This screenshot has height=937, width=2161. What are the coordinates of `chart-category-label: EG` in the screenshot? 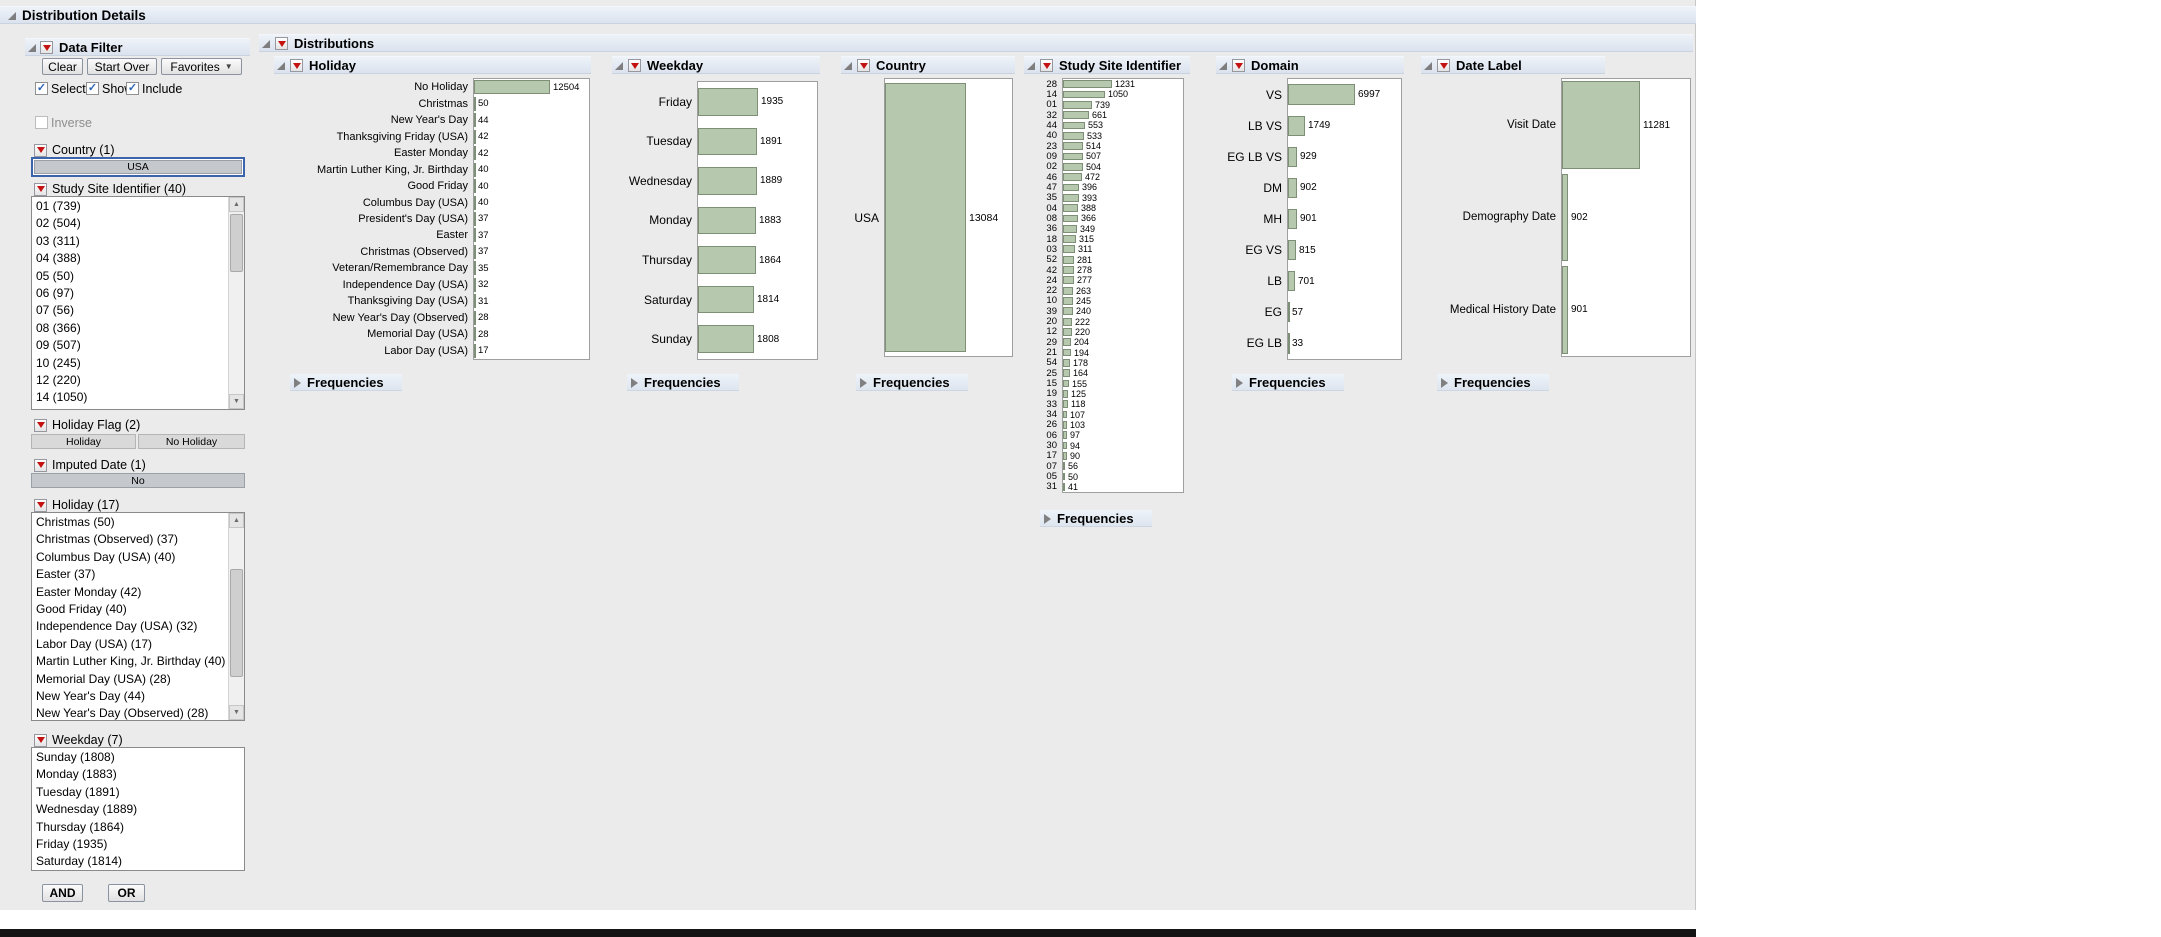 It's located at (1273, 312).